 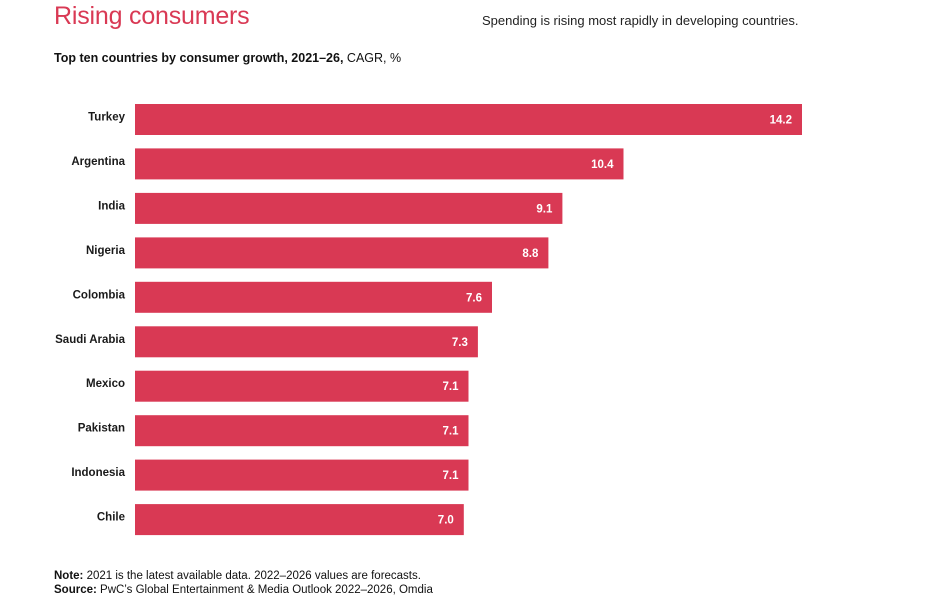 I want to click on source-label: Source:, so click(x=75, y=590).